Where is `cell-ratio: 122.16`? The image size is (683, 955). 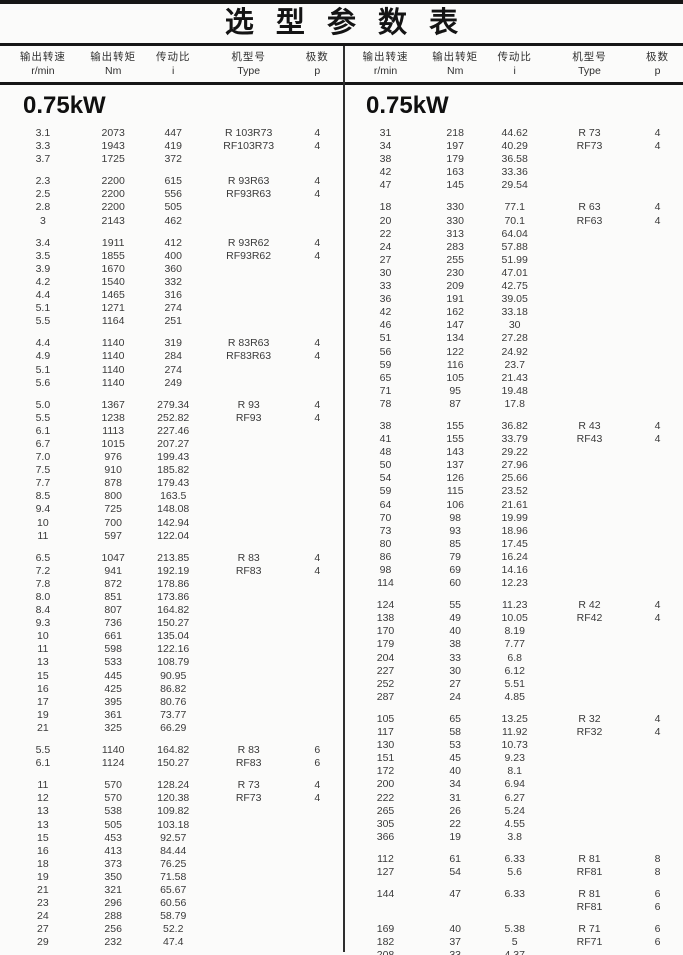 cell-ratio: 122.16 is located at coordinates (173, 649).